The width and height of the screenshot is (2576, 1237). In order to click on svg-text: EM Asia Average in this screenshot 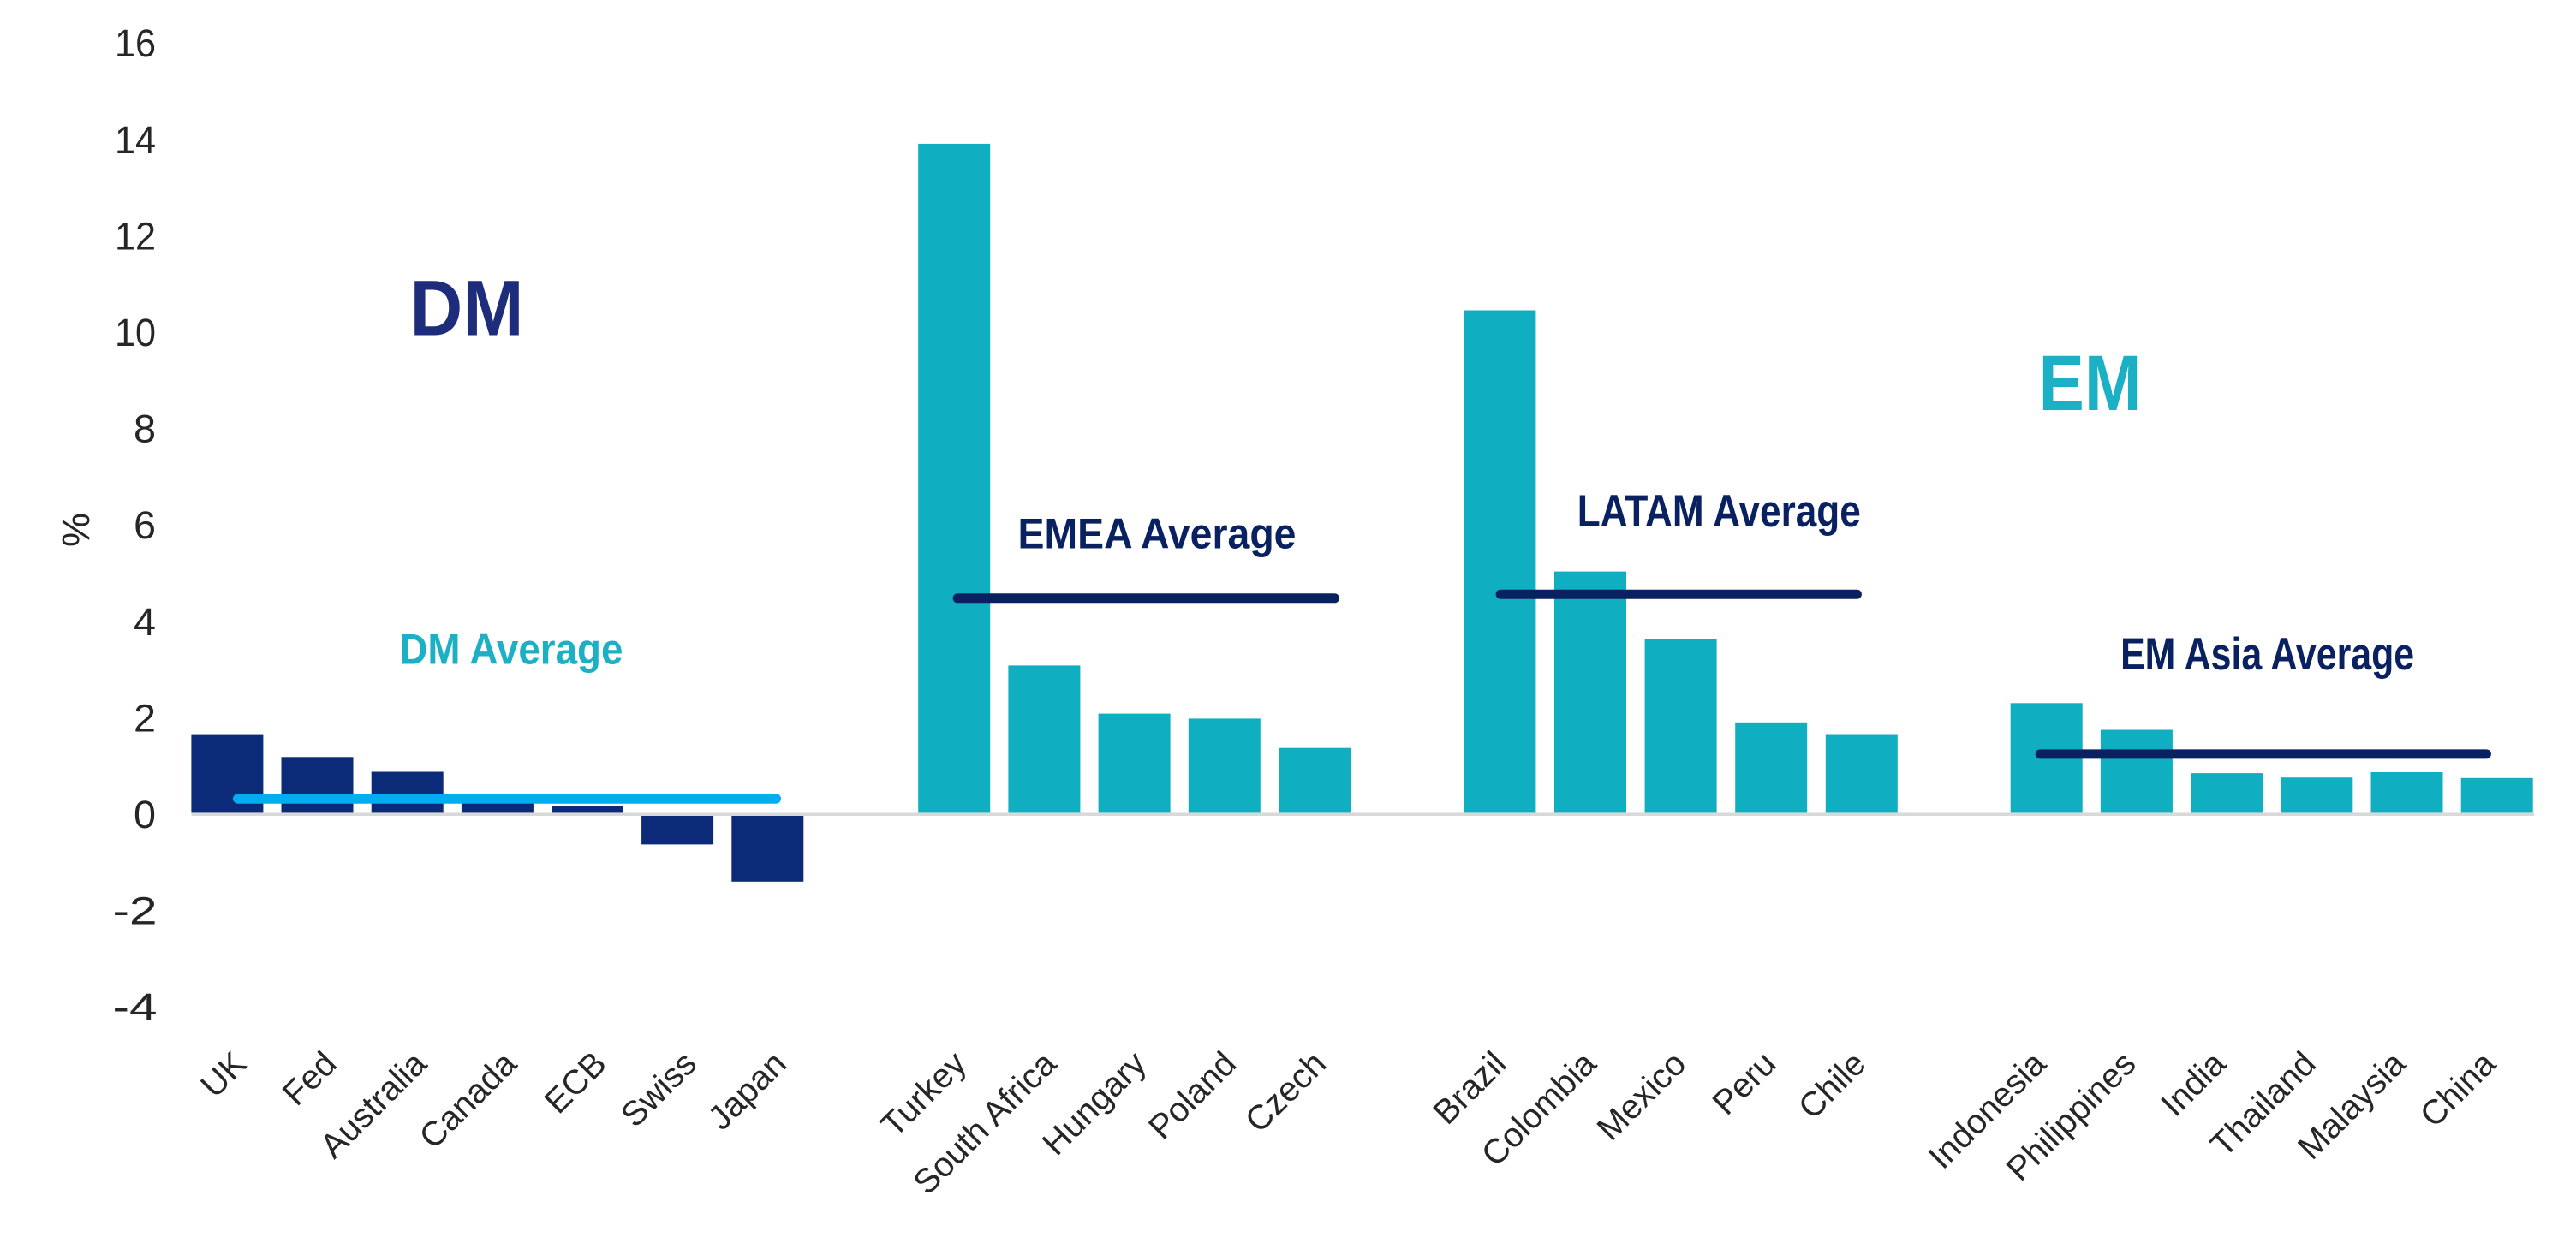, I will do `click(2267, 654)`.